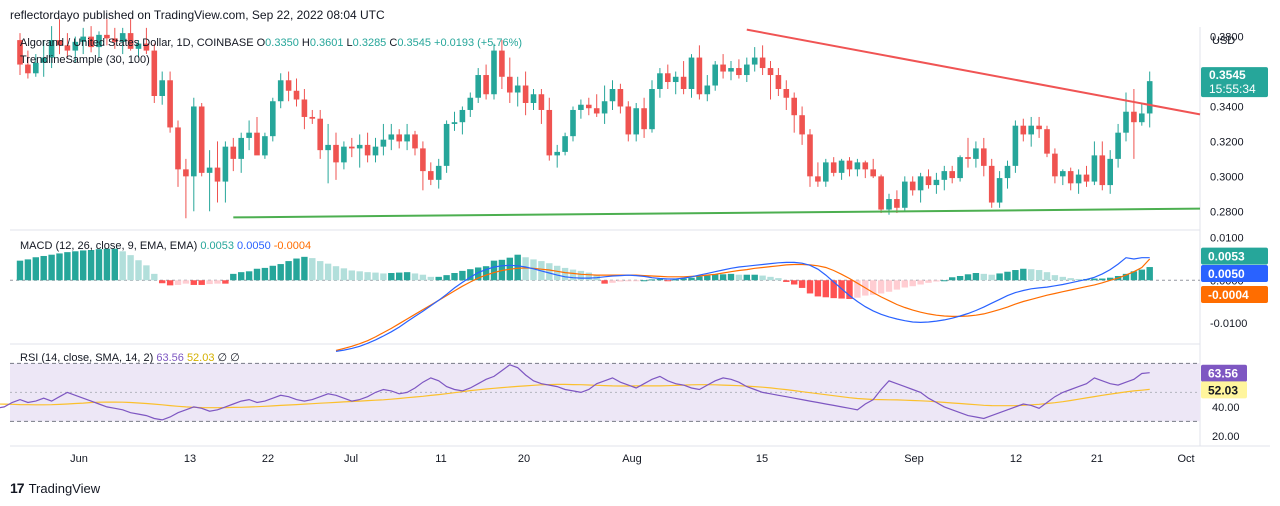 This screenshot has height=506, width=1280. Describe the element at coordinates (1223, 390) in the screenshot. I see `rsi-value-label: 52.03` at that location.